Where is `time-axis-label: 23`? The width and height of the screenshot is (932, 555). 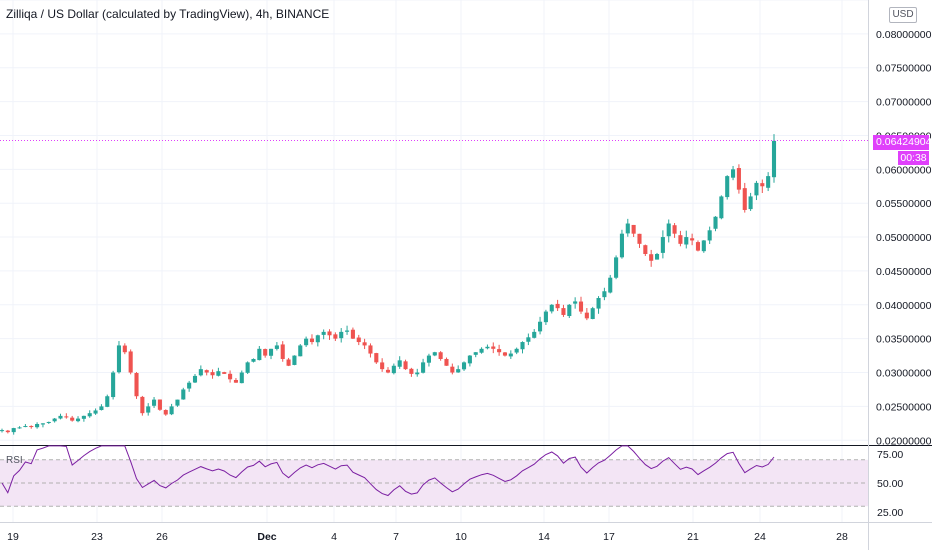 time-axis-label: 23 is located at coordinates (97, 537).